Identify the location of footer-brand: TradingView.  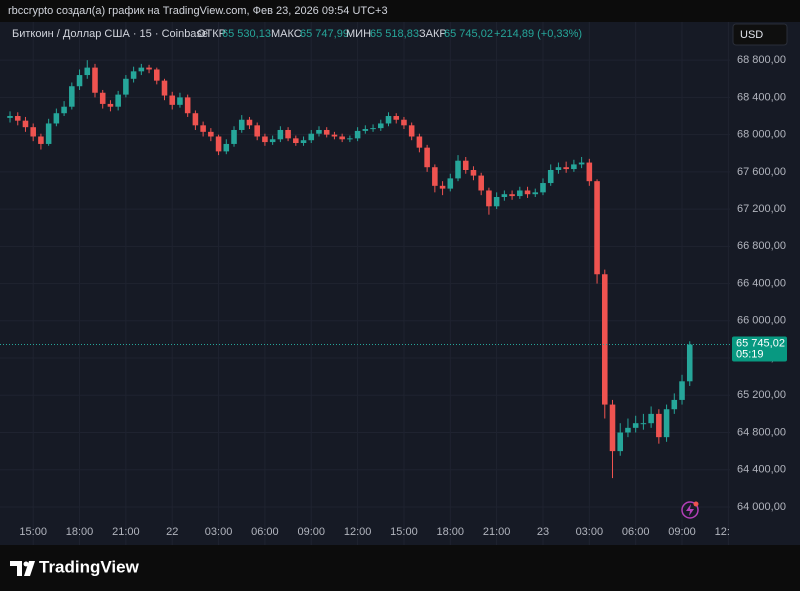
(89, 566).